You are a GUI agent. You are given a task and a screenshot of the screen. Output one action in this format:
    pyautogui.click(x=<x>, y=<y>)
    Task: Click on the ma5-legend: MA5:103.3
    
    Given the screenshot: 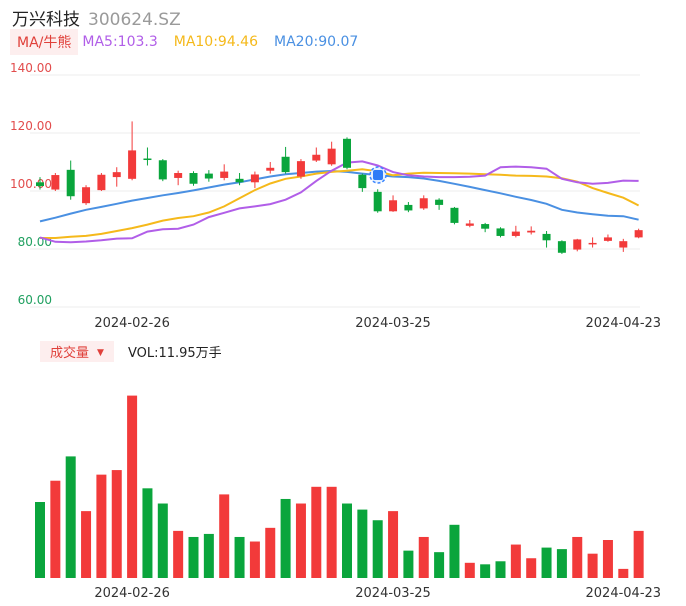 What is the action you would take?
    pyautogui.click(x=120, y=42)
    